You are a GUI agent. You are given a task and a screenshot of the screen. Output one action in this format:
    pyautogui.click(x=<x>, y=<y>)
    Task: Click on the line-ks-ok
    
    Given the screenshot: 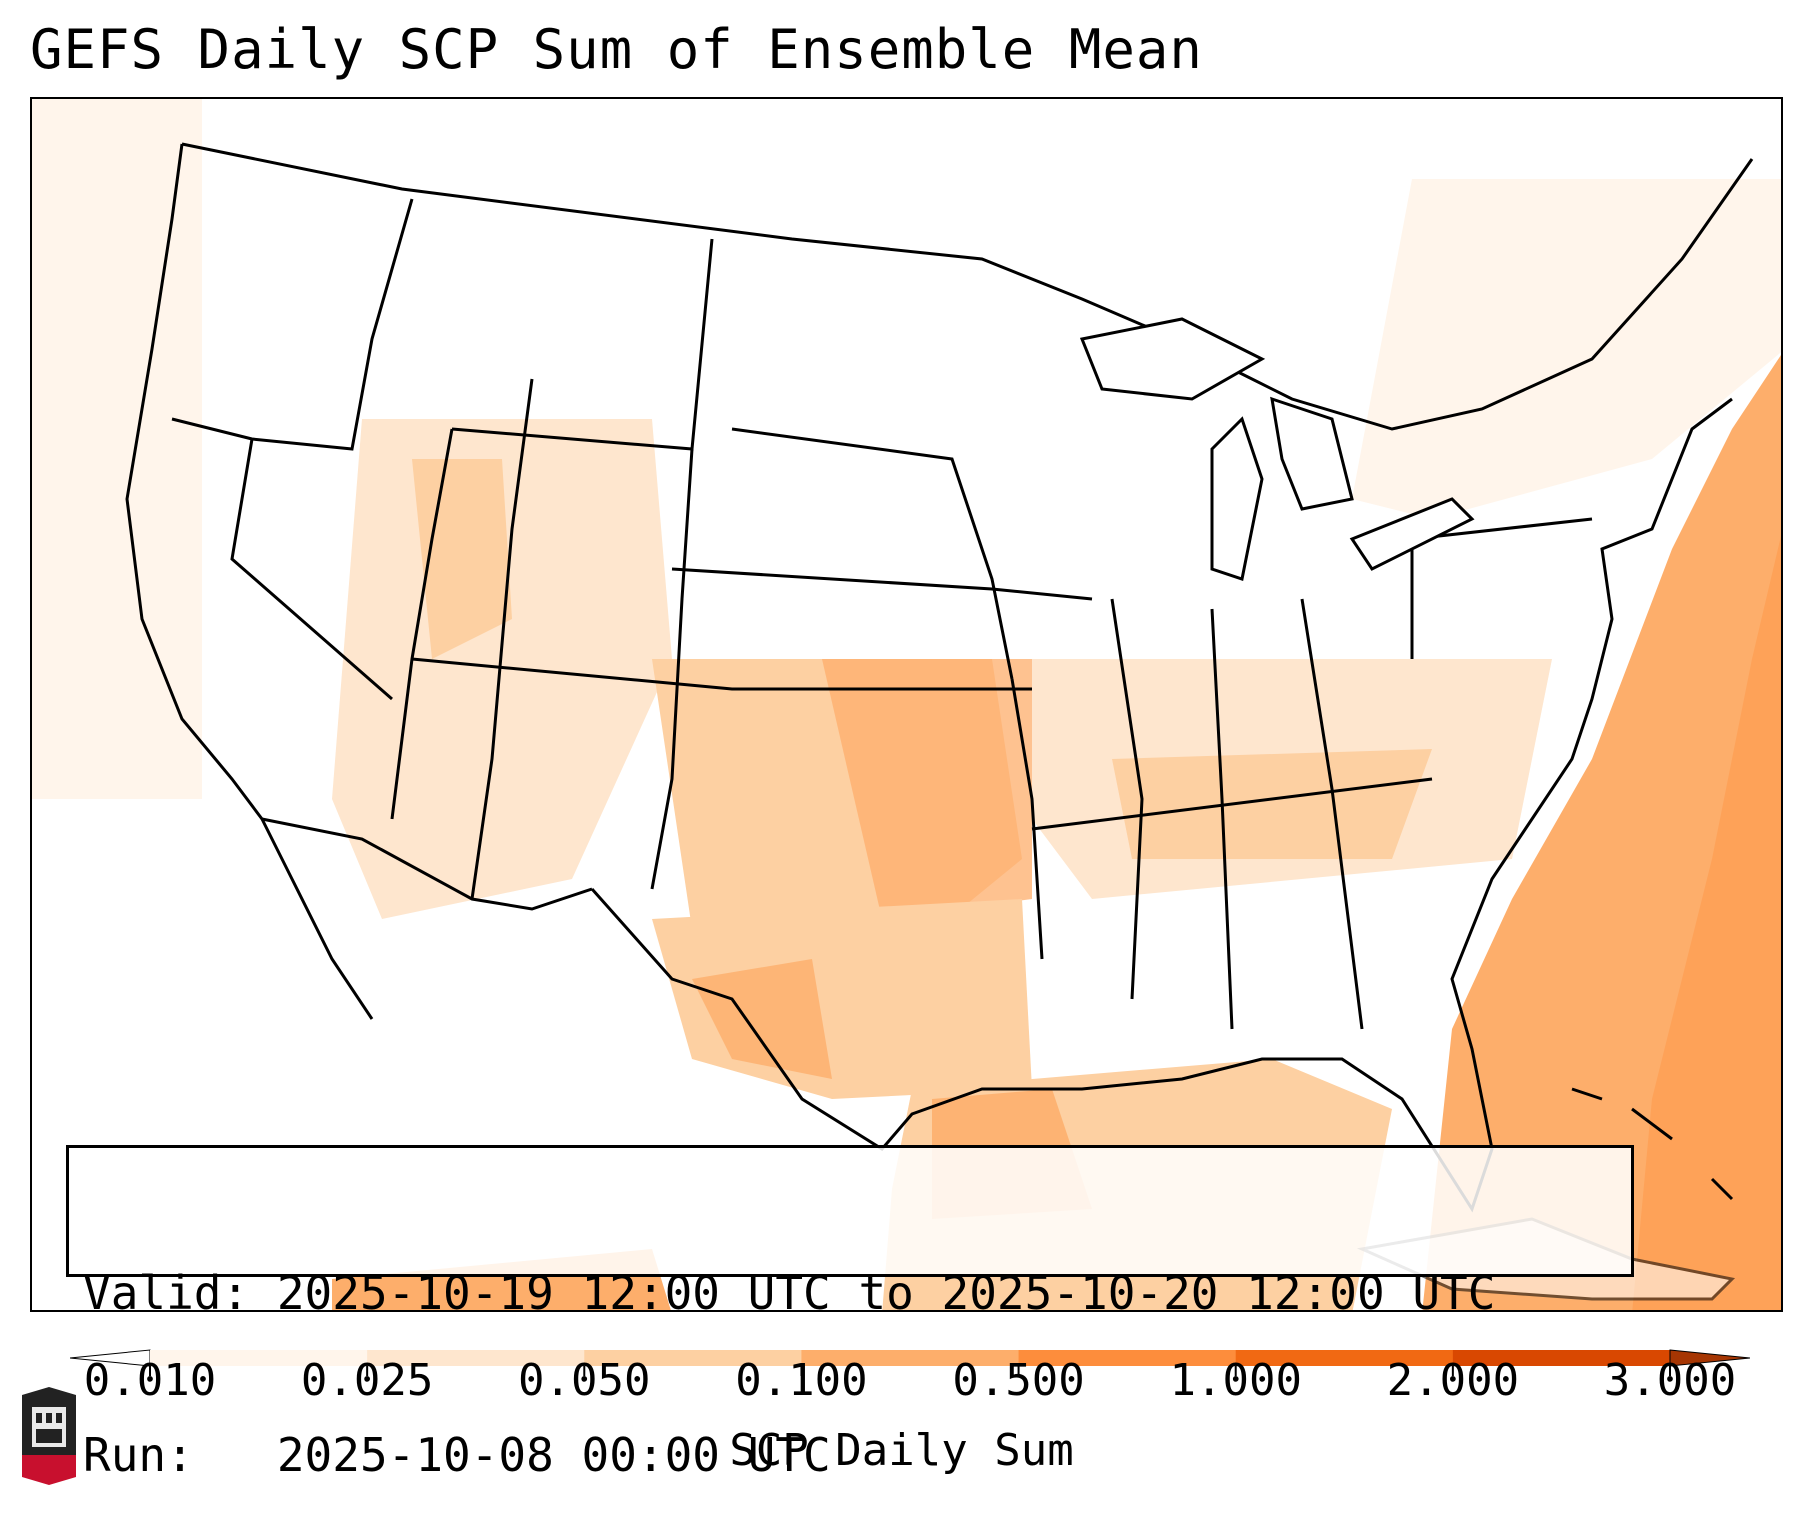 What is the action you would take?
    pyautogui.click(x=721, y=674)
    